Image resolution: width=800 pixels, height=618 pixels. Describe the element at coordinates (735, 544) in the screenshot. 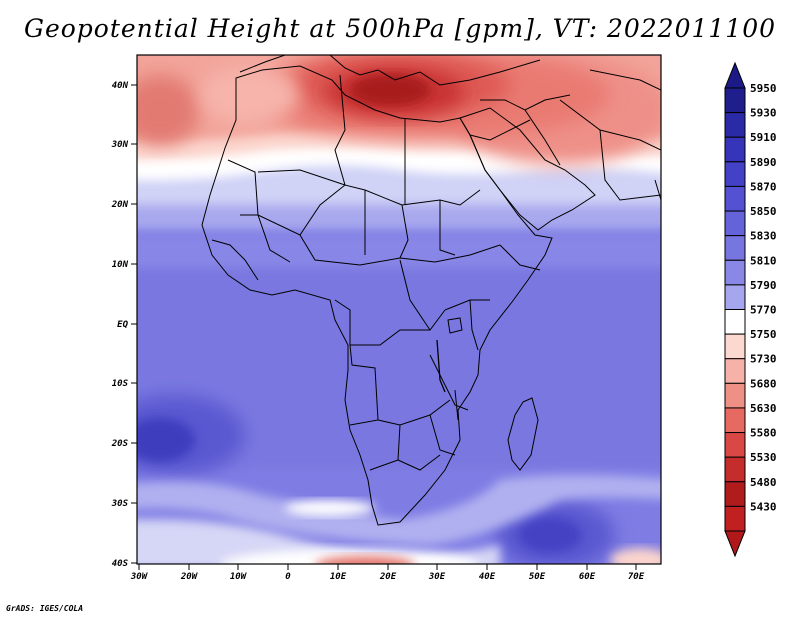

I see `colorbar-cap-bottom` at that location.